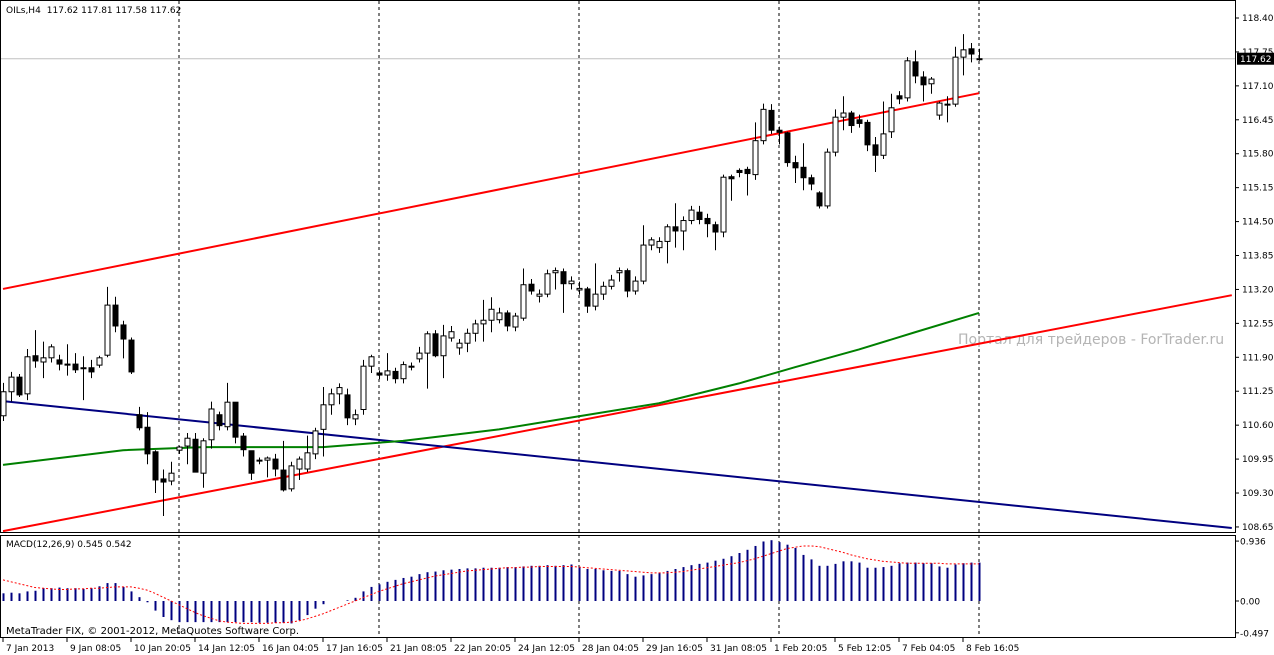 Image resolution: width=1274 pixels, height=655 pixels. Describe the element at coordinates (928, 649) in the screenshot. I see `time-tick-label: 7 Feb 04:05` at that location.